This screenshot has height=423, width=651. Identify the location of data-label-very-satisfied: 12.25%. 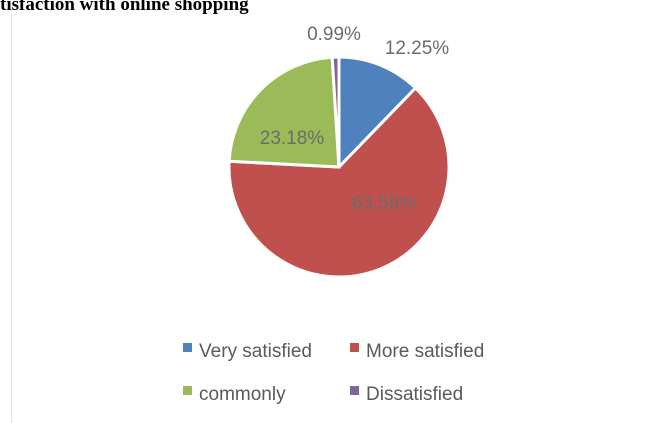
(417, 48).